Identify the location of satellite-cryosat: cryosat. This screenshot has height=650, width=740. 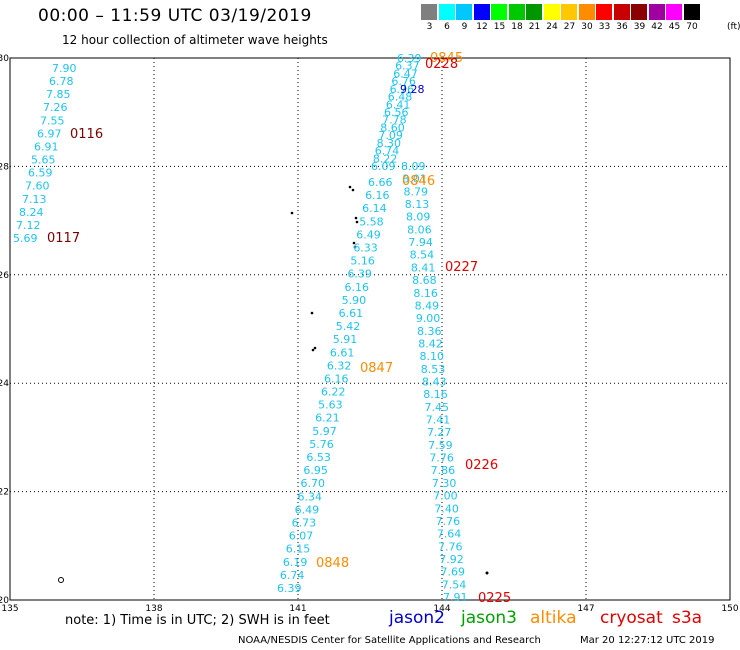
(631, 618).